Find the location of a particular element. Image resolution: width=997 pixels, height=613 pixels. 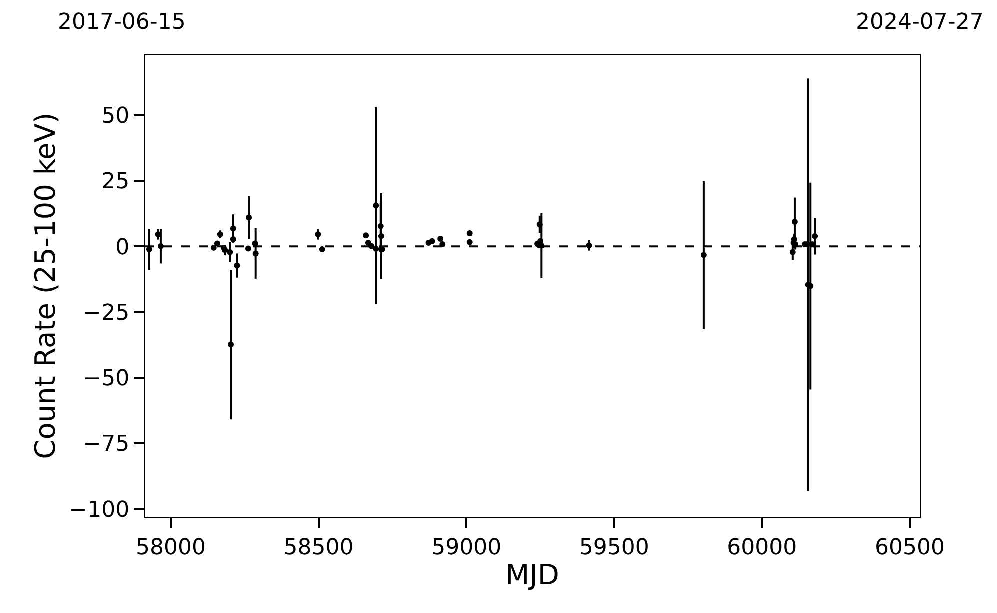

x-tick-label: 60500 is located at coordinates (909, 547).